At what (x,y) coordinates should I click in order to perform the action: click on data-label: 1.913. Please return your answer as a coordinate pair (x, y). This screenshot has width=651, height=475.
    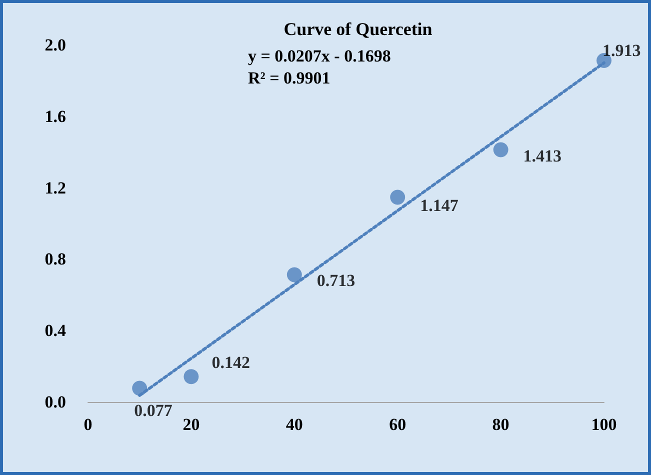
    Looking at the image, I should click on (621, 50).